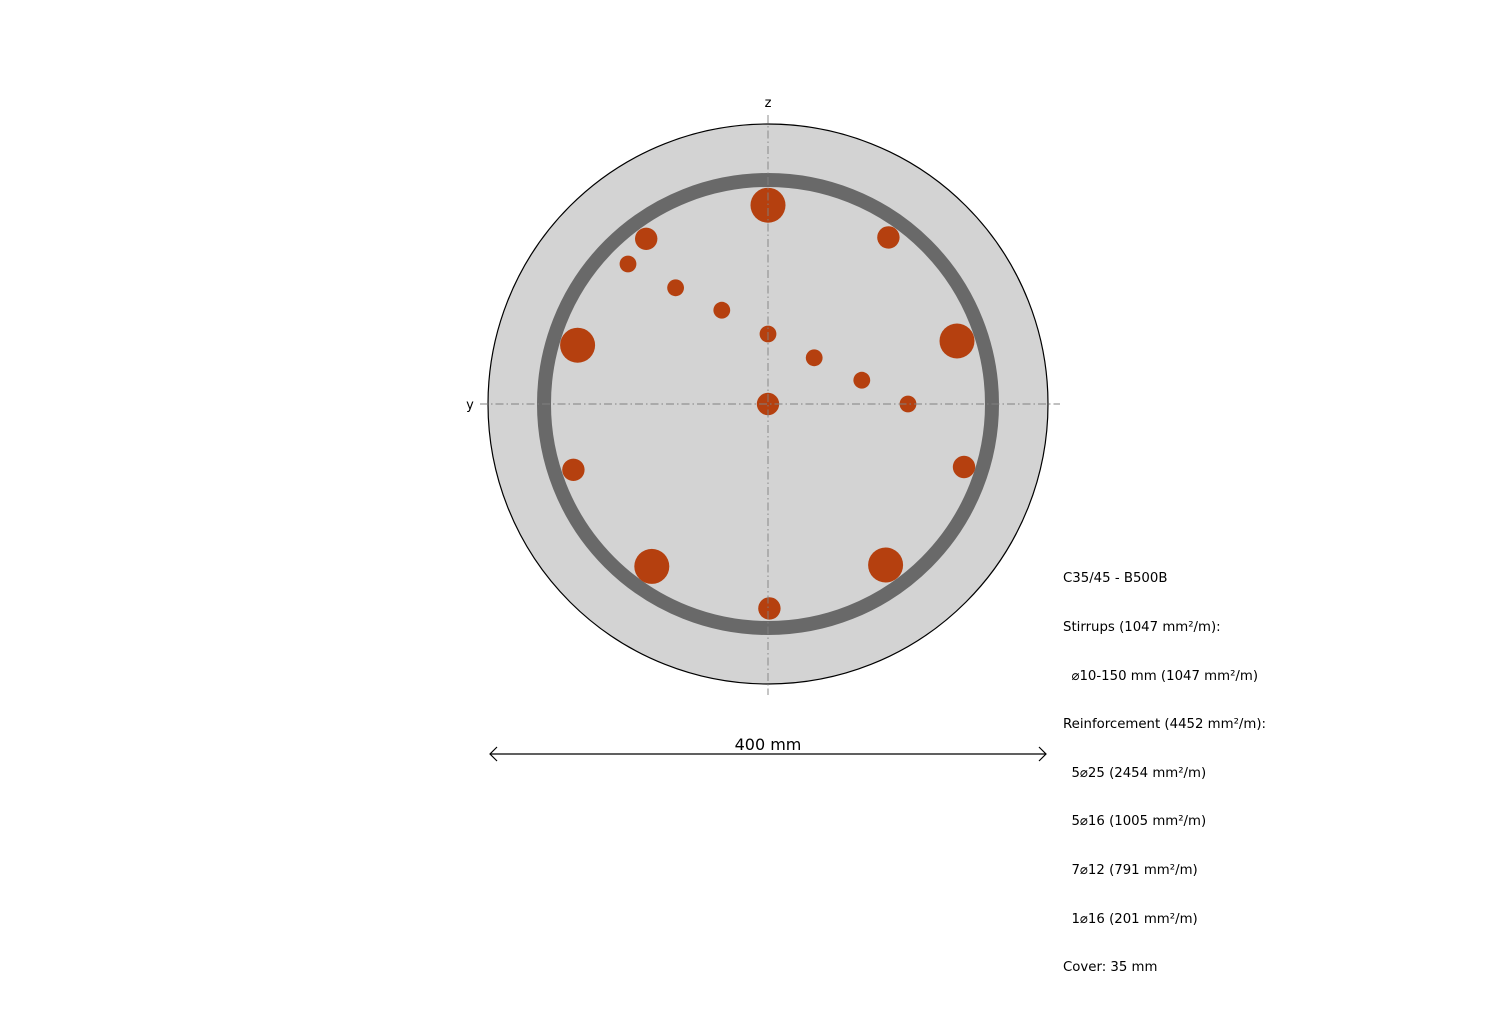 This screenshot has height=1009, width=1500. Describe the element at coordinates (1110, 968) in the screenshot. I see `legend-cover: Cover: 35 mm` at that location.